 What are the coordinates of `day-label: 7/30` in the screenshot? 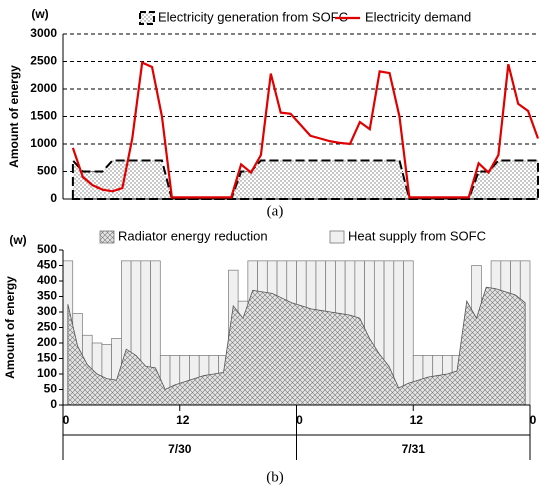 It's located at (180, 449).